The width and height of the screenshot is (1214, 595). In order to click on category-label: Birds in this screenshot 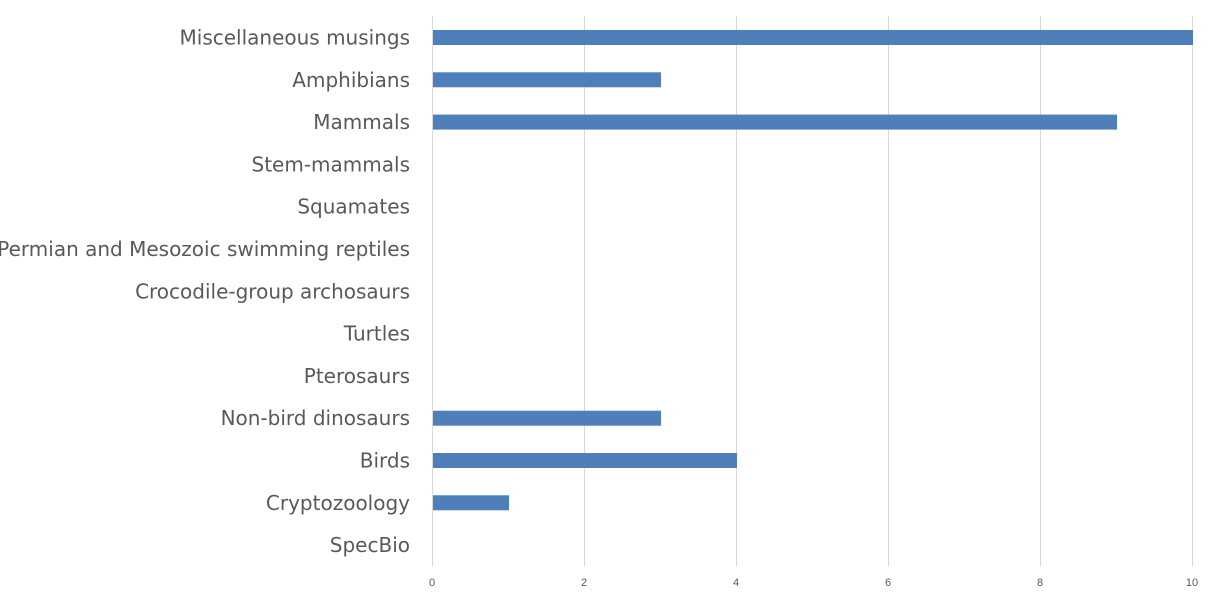, I will do `click(385, 461)`.